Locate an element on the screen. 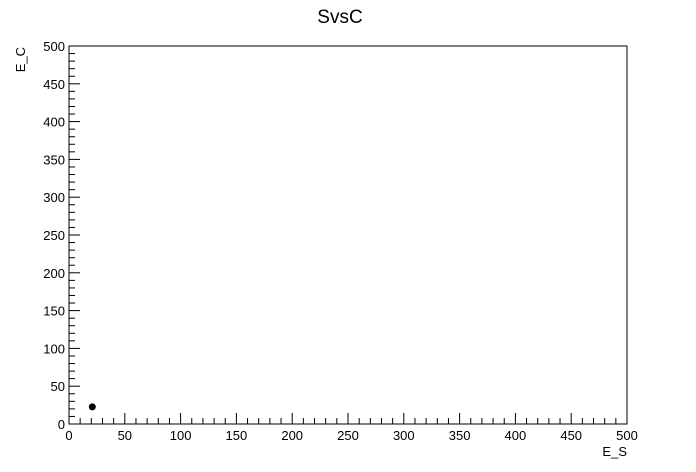  x-tick-label: 100 is located at coordinates (181, 435).